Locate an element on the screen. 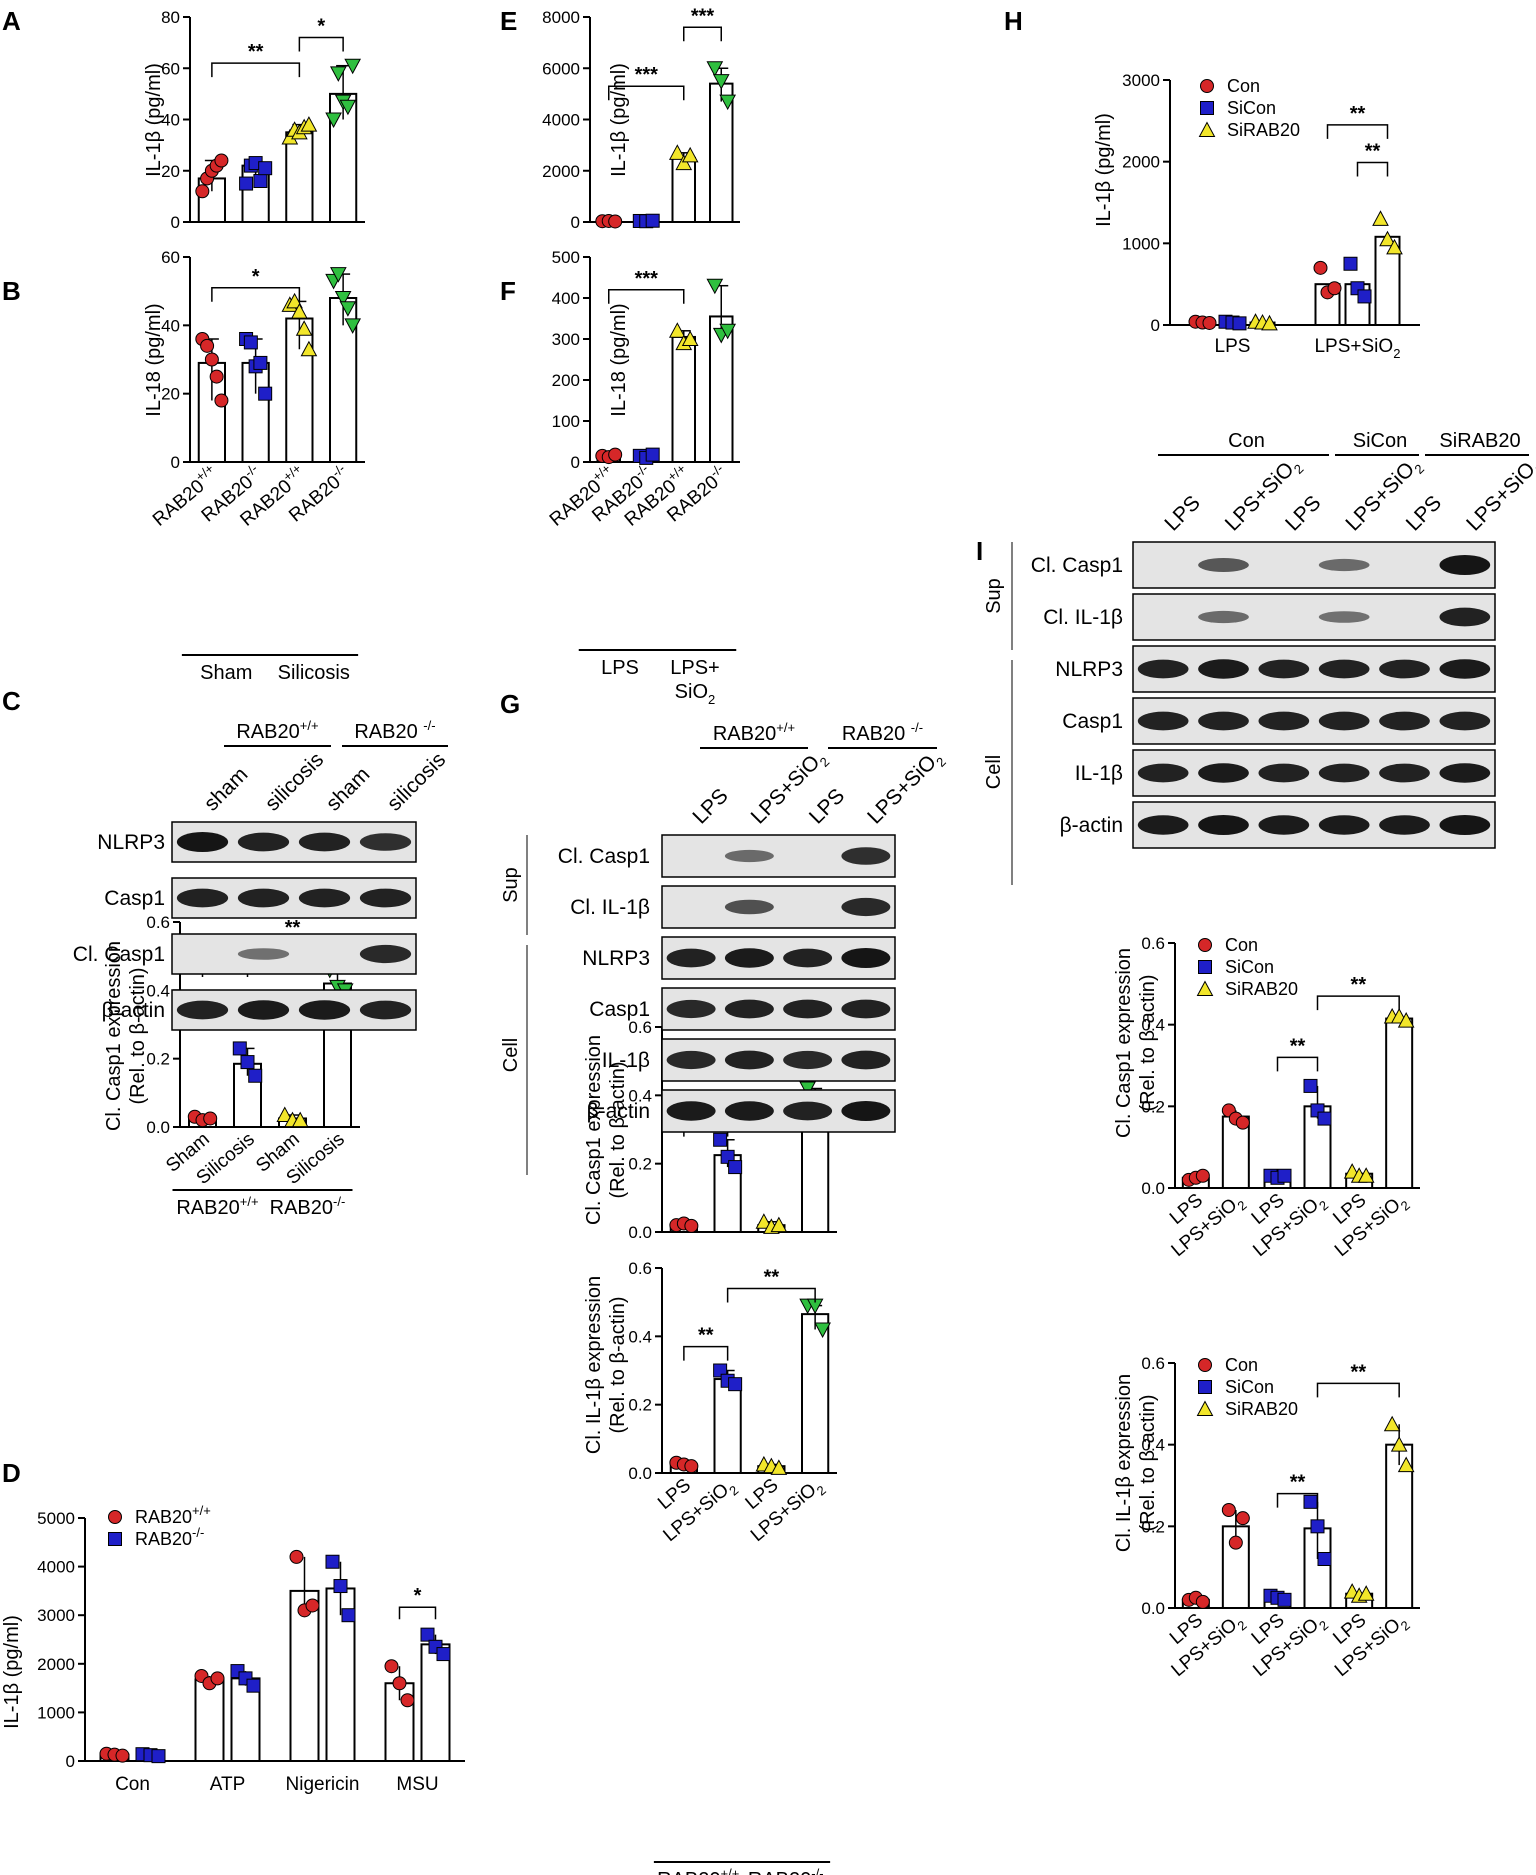 The height and width of the screenshot is (1875, 1536). panel-label-G: G is located at coordinates (510, 704).